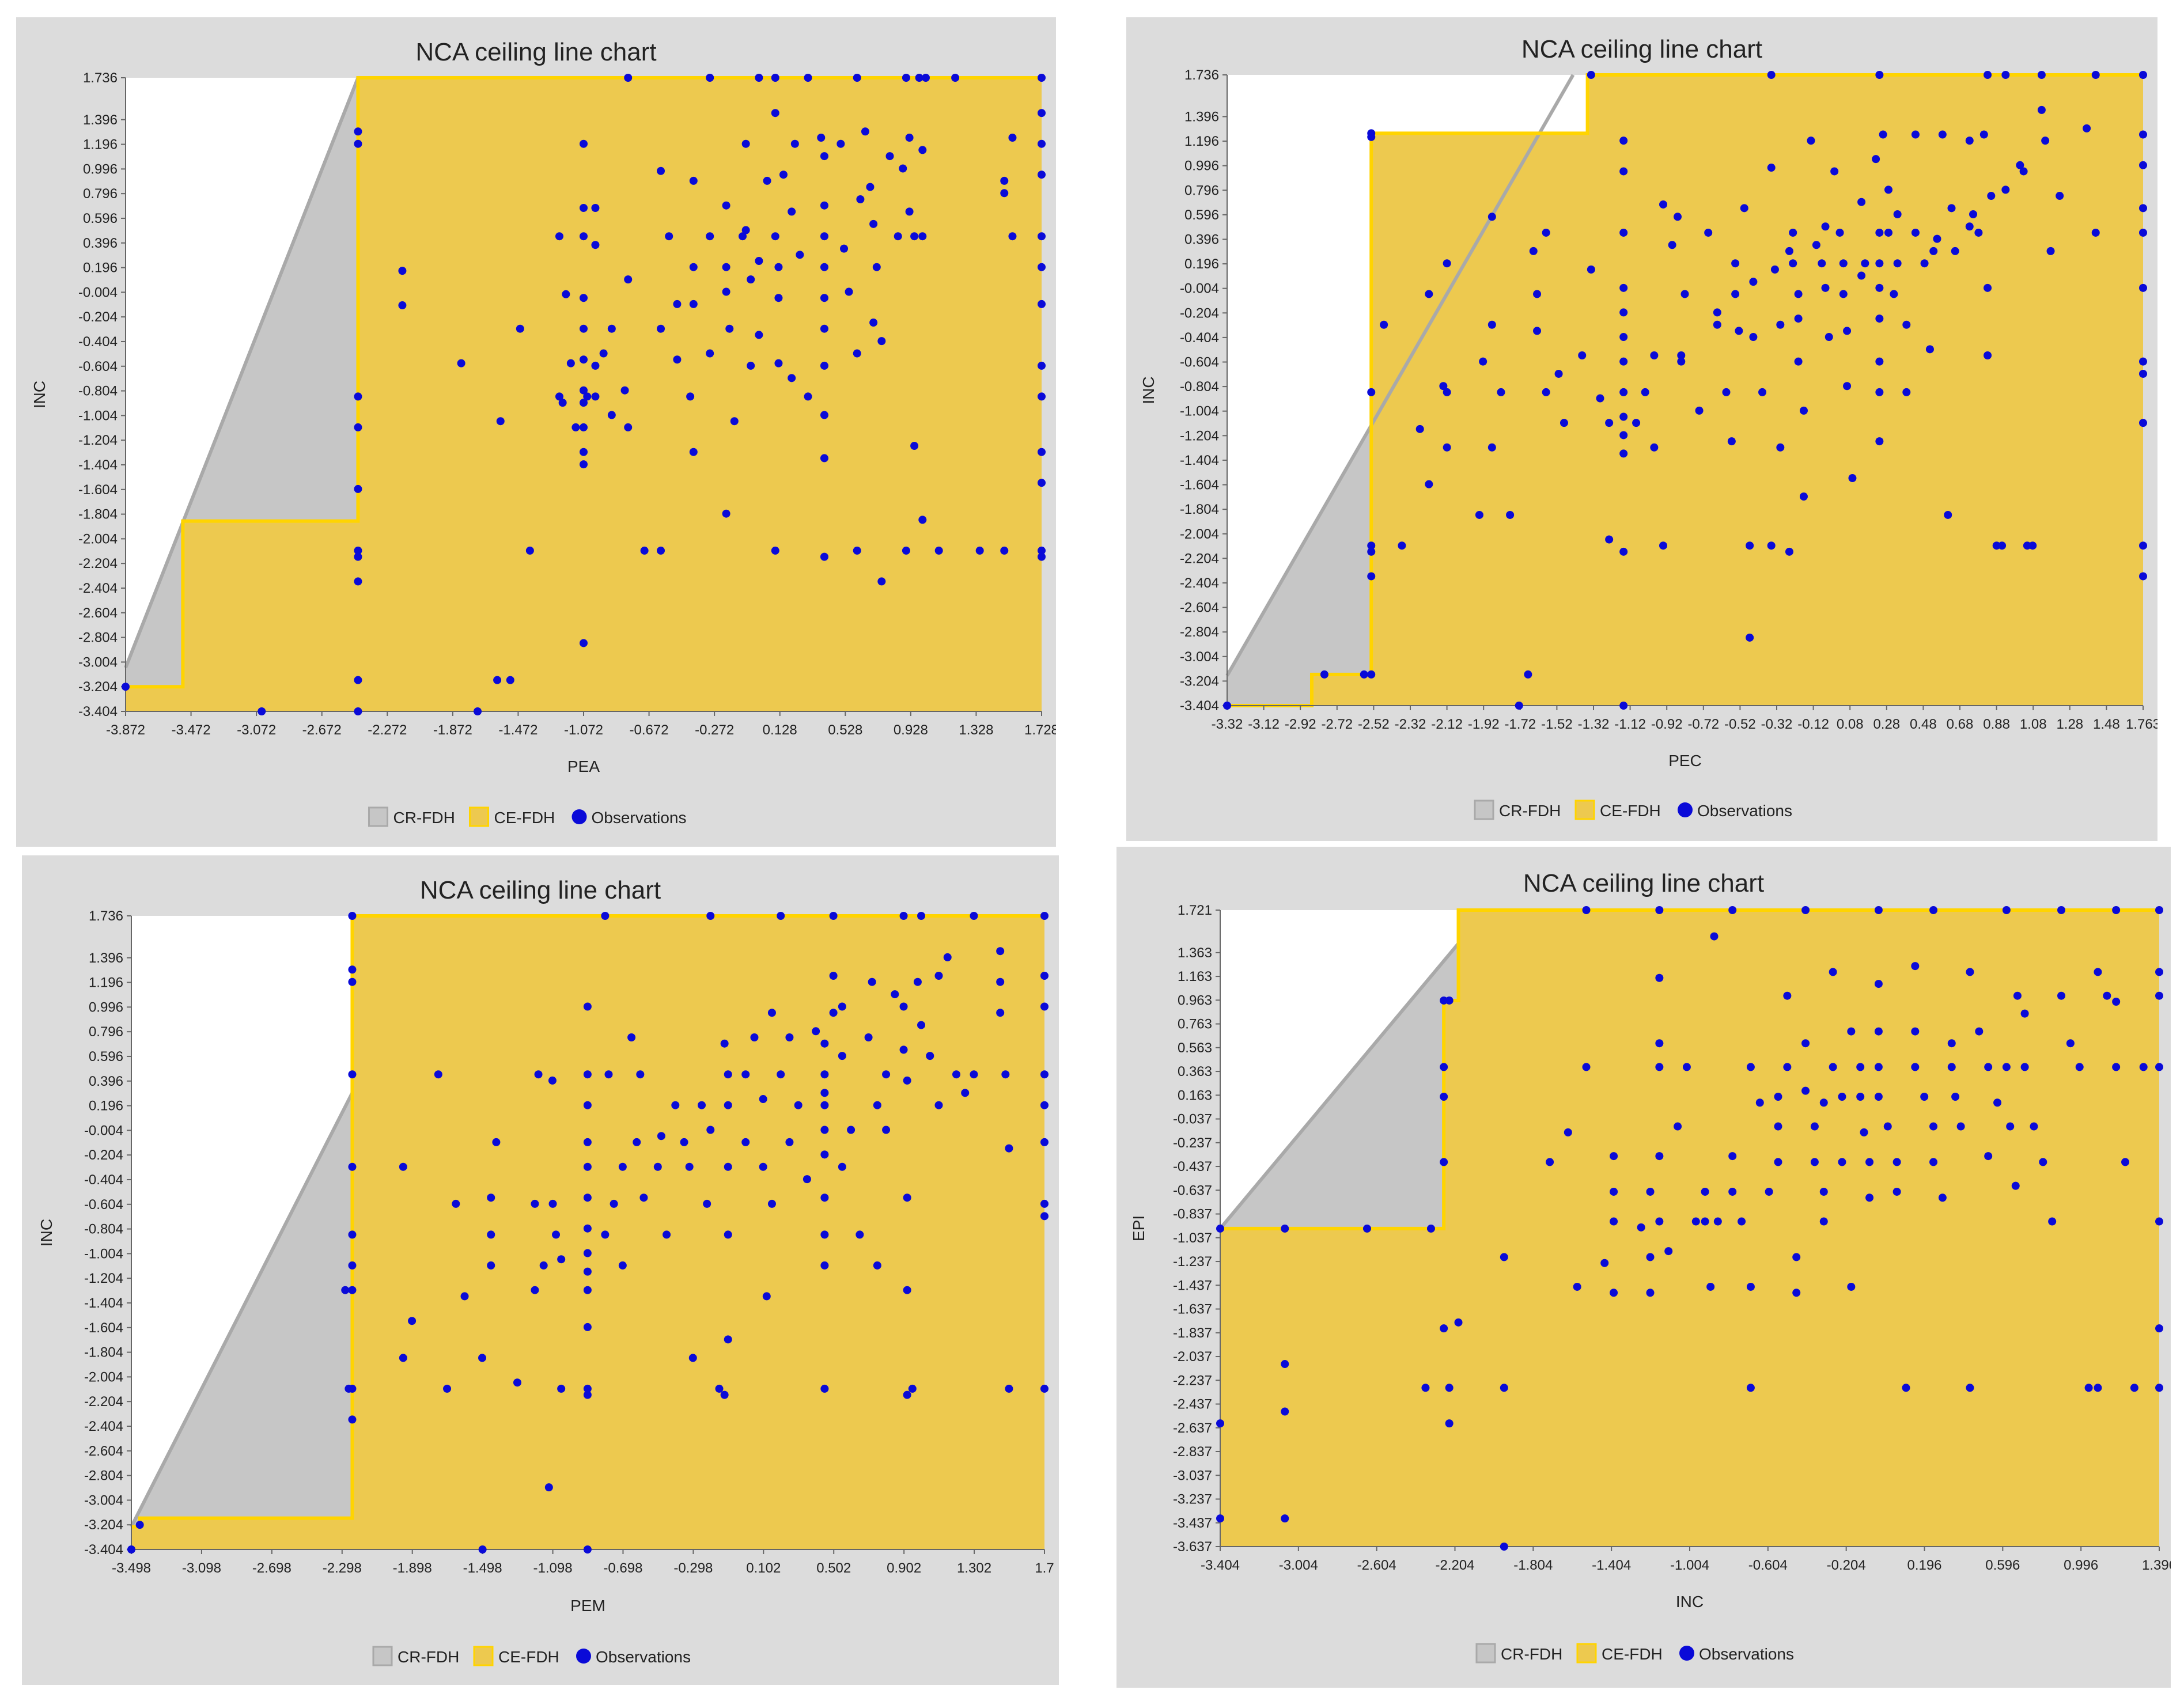  What do you see at coordinates (2157, 1565) in the screenshot?
I see `x-tick-label: 1.396` at bounding box center [2157, 1565].